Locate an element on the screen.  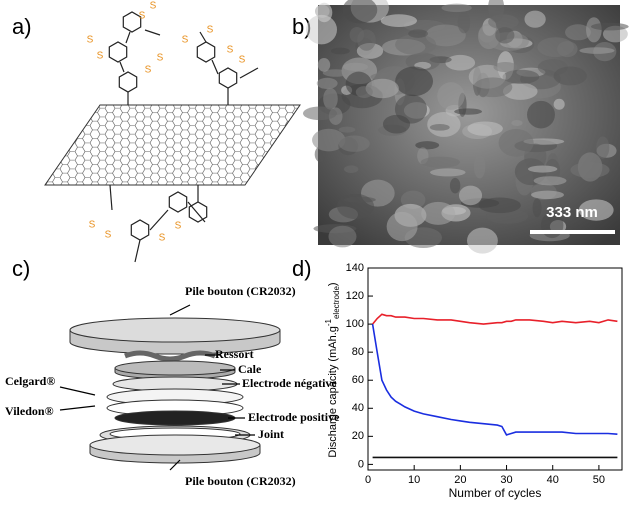
molecules is located at coordinates (183, 137).